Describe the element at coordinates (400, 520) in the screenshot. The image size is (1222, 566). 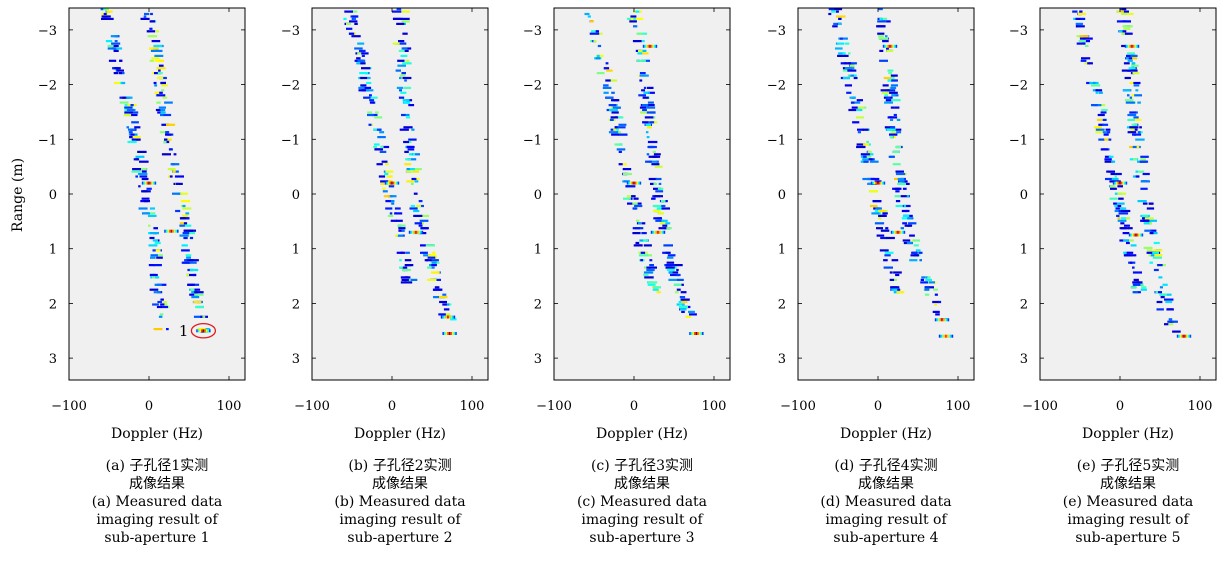
I see `caption-en-line-2: imaging result of` at that location.